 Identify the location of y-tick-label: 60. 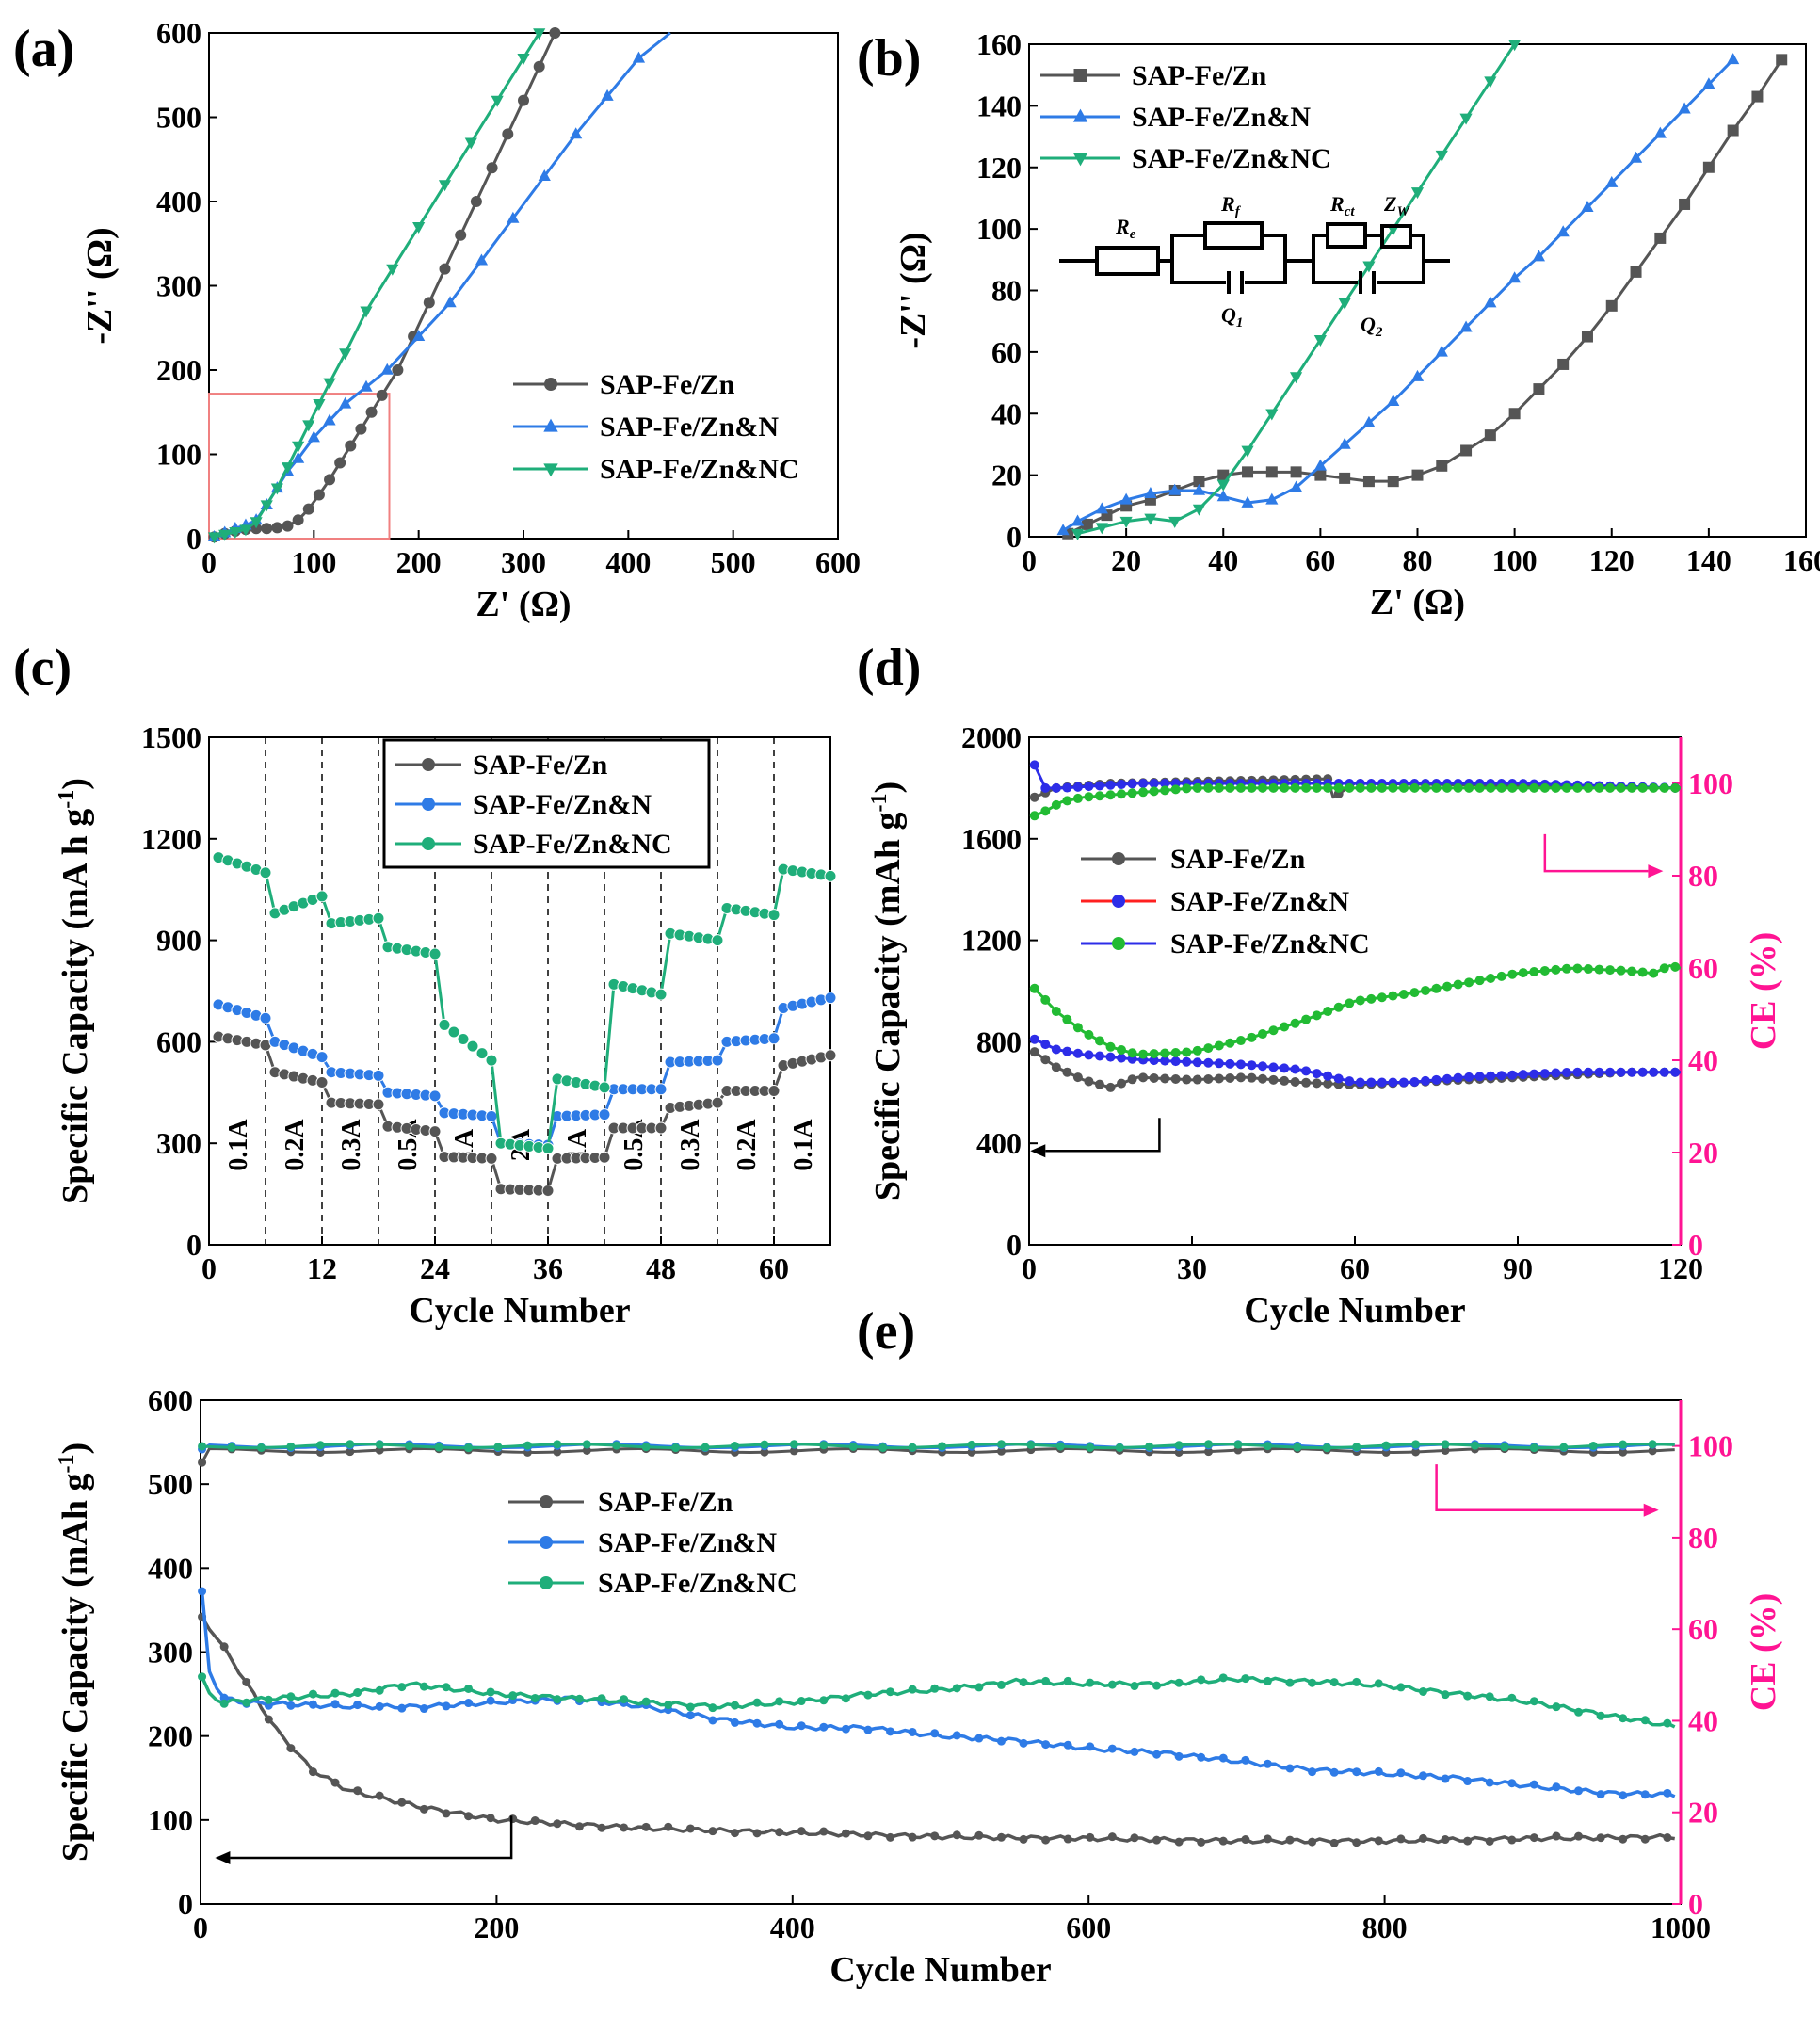
(1006, 352).